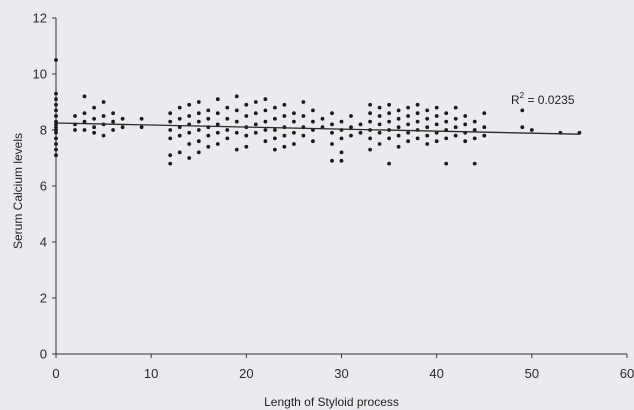 The image size is (634, 410). Describe the element at coordinates (436, 373) in the screenshot. I see `x-tick-label: 40` at that location.